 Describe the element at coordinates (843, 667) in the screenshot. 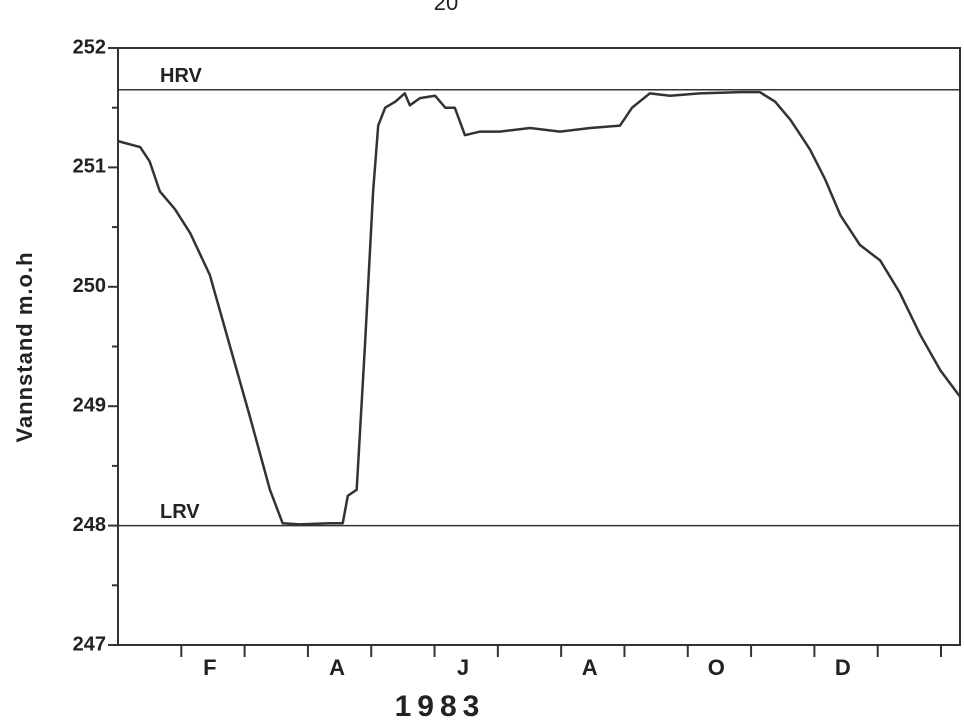

I see `x-tick-label: D` at that location.